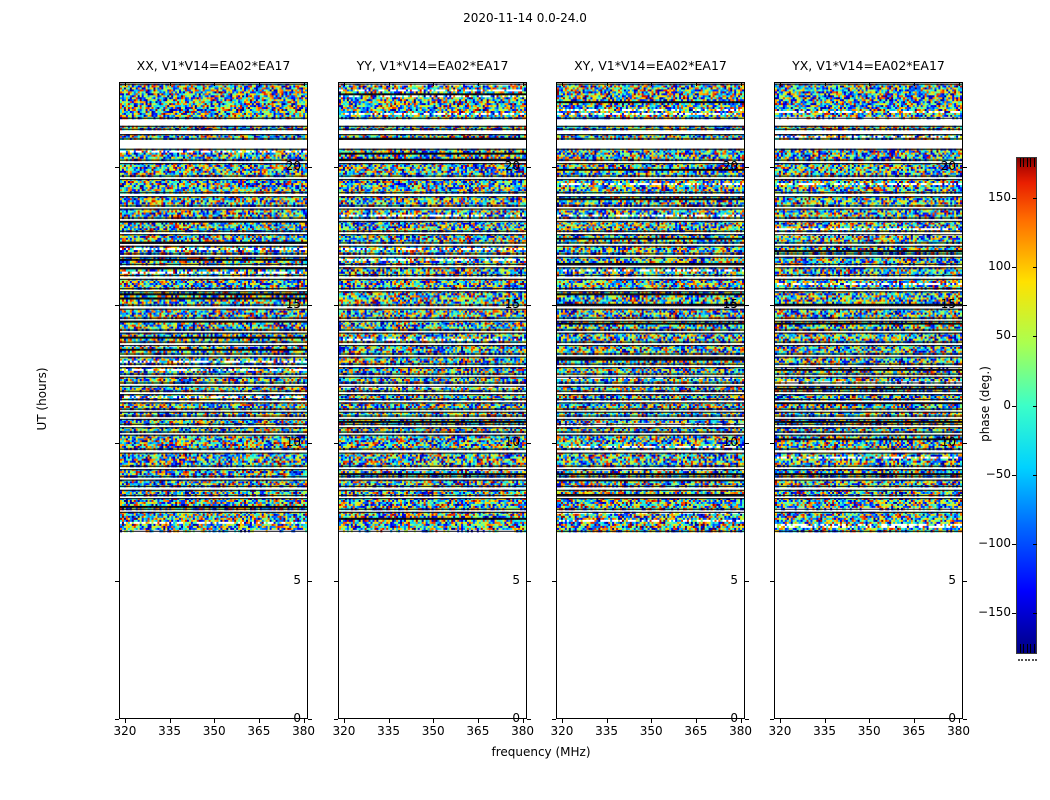 This screenshot has width=1050, height=800. What do you see at coordinates (213, 65) in the screenshot?
I see `panel-title-xx: XX, V1*V14=EA02*EA17` at bounding box center [213, 65].